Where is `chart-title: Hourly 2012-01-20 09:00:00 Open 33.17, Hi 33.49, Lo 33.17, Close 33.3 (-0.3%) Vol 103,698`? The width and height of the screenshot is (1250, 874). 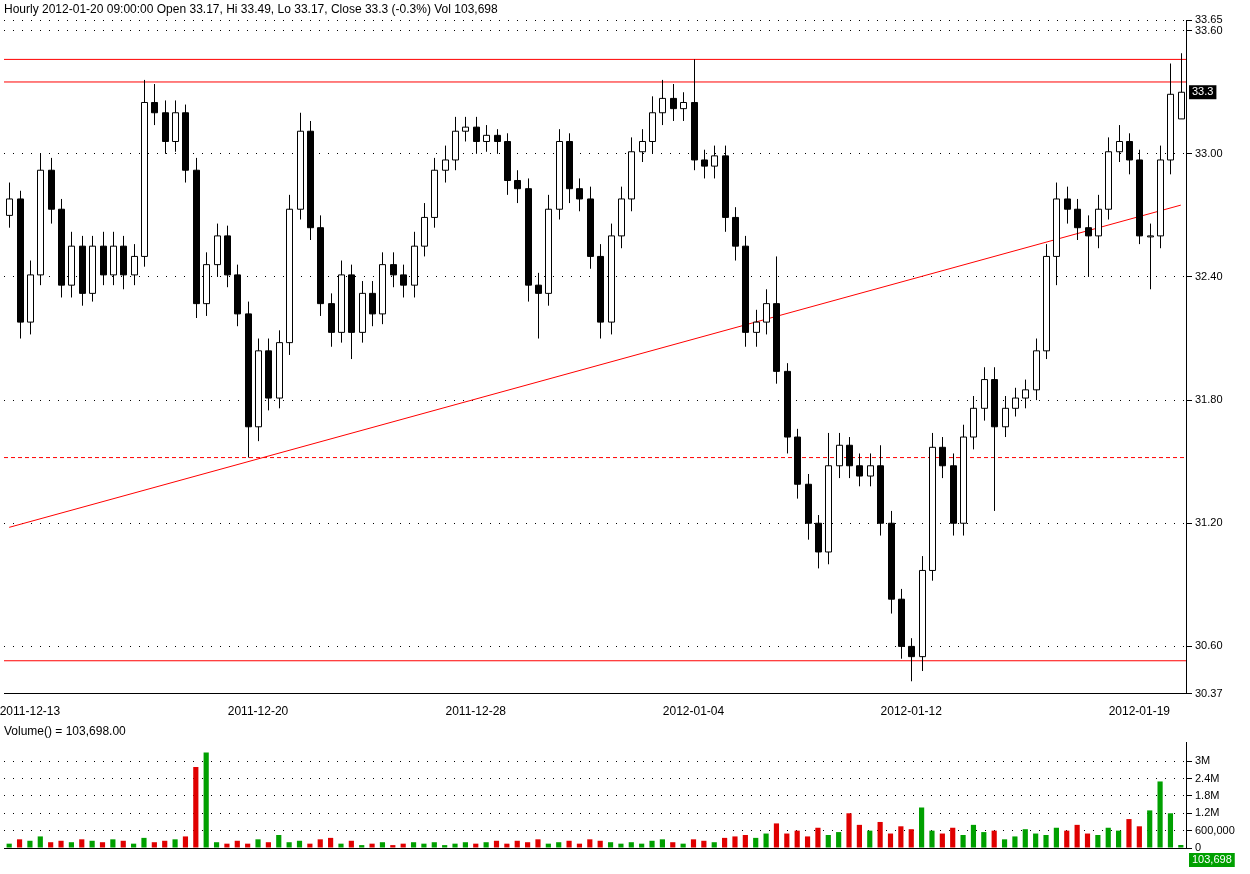
chart-title: Hourly 2012-01-20 09:00:00 Open 33.17, Hi 33.49, Lo 33.17, Close 33.3 (-0.3%) Vol 103,698 is located at coordinates (251, 8).